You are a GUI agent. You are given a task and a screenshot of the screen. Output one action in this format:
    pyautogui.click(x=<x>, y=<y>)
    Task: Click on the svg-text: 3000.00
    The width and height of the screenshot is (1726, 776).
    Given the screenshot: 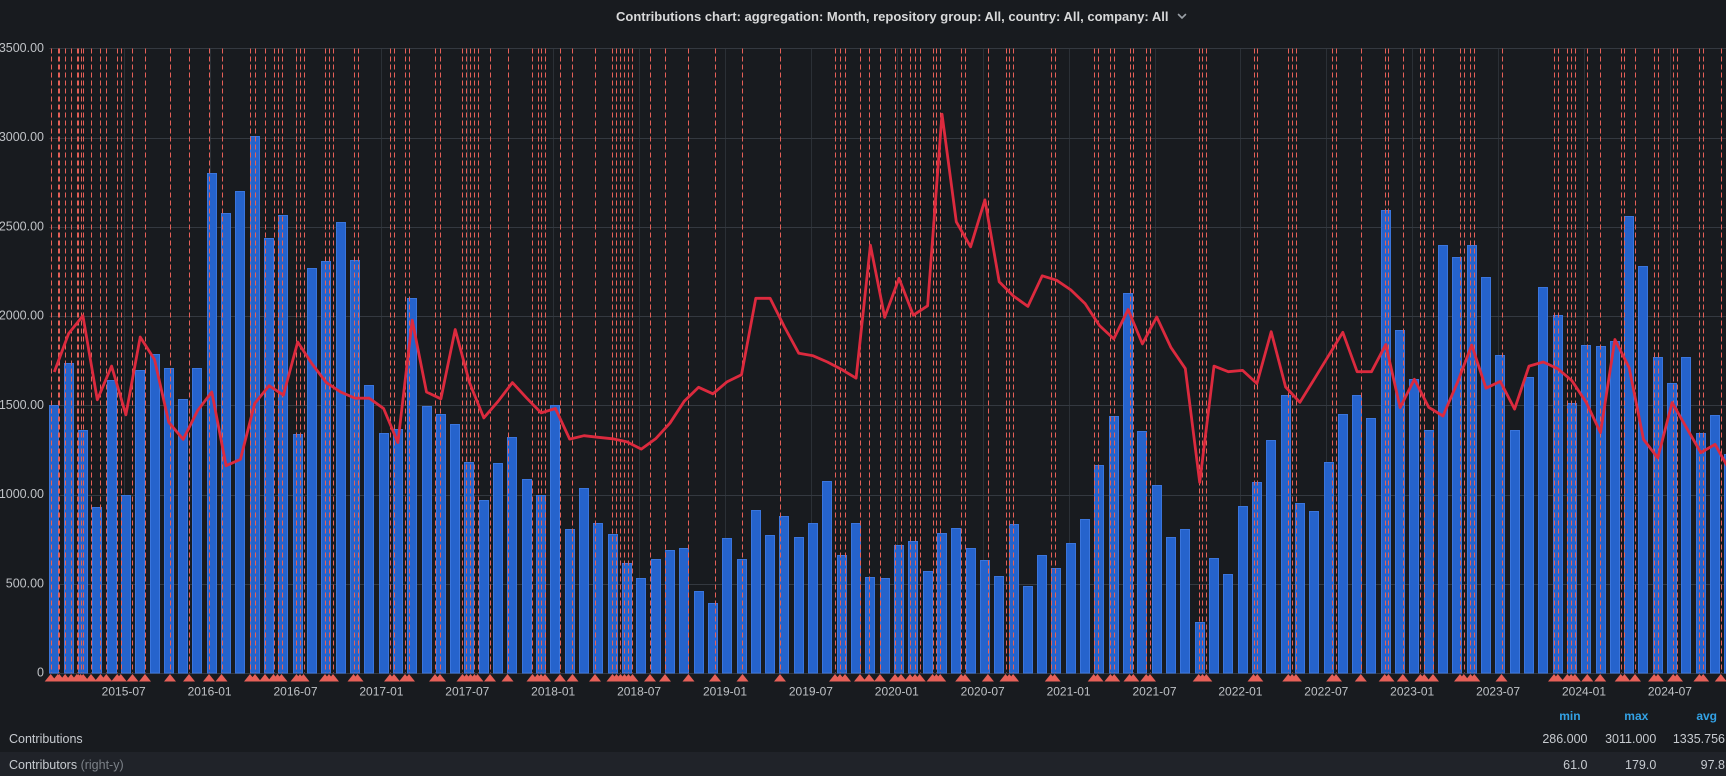 What is the action you would take?
    pyautogui.click(x=22, y=137)
    